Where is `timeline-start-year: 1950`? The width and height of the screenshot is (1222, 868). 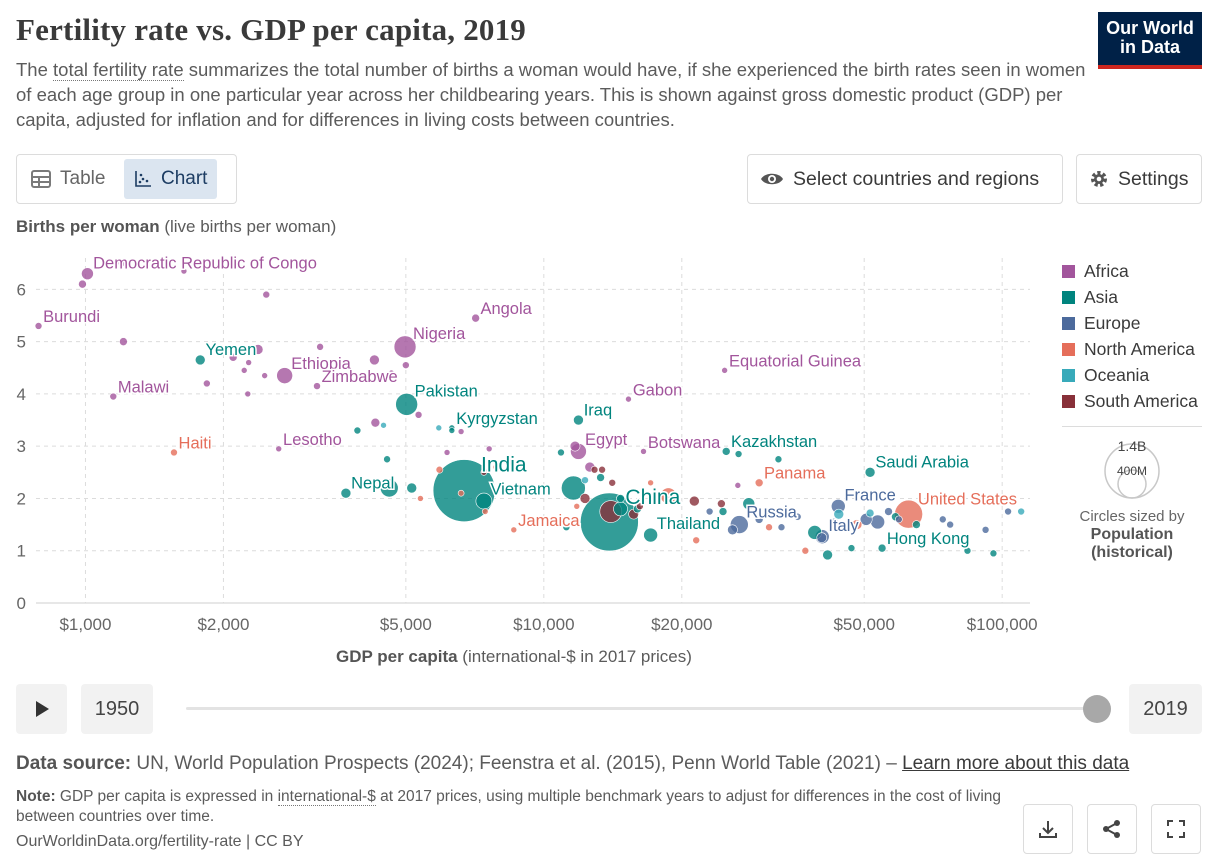 timeline-start-year: 1950 is located at coordinates (117, 709).